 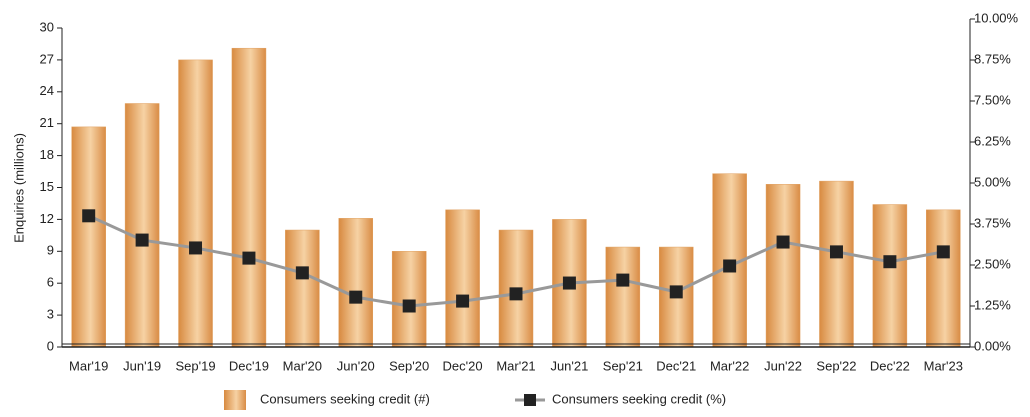 I want to click on x-tick-label: Sep'20, so click(x=409, y=365).